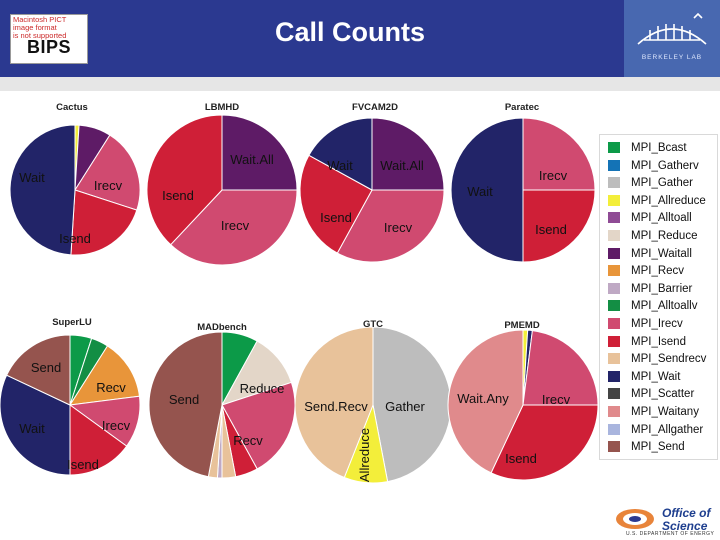 Image resolution: width=720 pixels, height=540 pixels. What do you see at coordinates (398, 227) in the screenshot?
I see `pie-label-fvcam2d-irecv: Irecv` at bounding box center [398, 227].